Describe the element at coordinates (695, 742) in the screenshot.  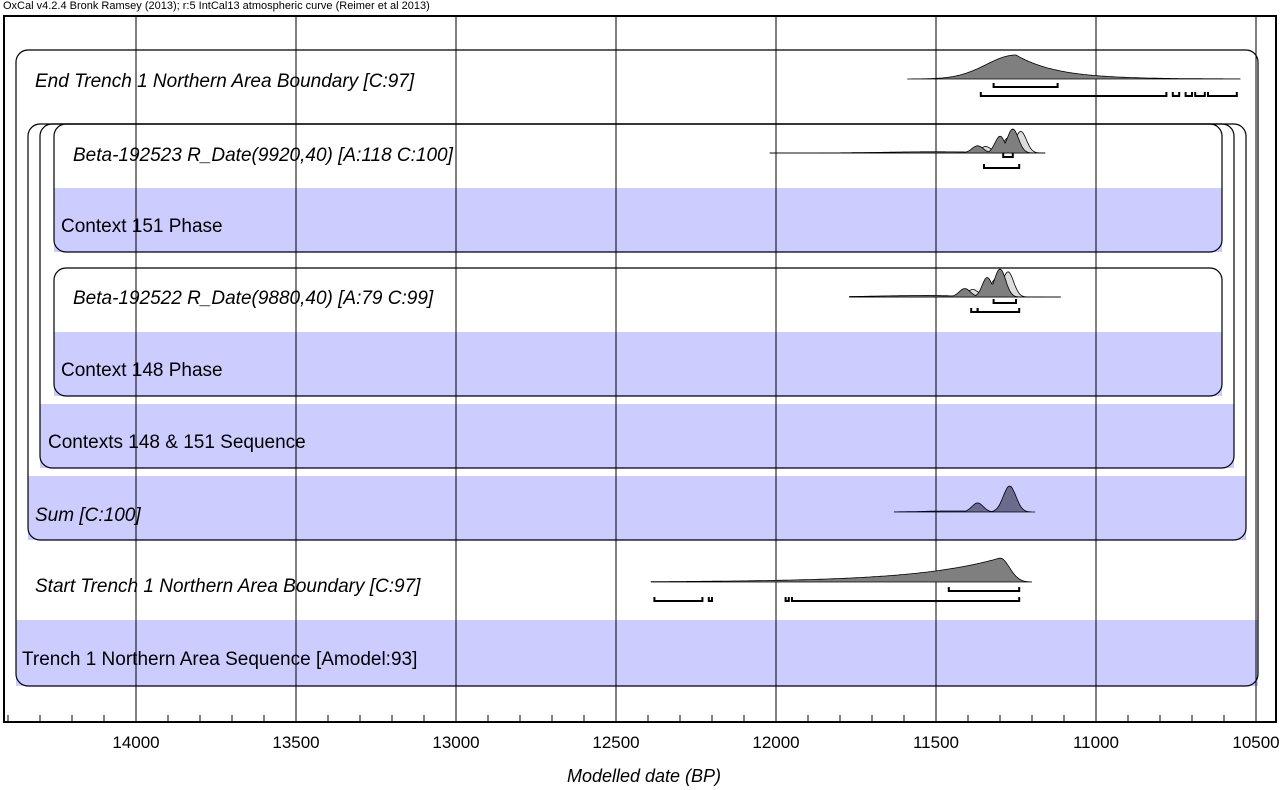
I see `x-axis-tick-labels: 14000 13500 13000 12500 12000 11500 11000 10500` at that location.